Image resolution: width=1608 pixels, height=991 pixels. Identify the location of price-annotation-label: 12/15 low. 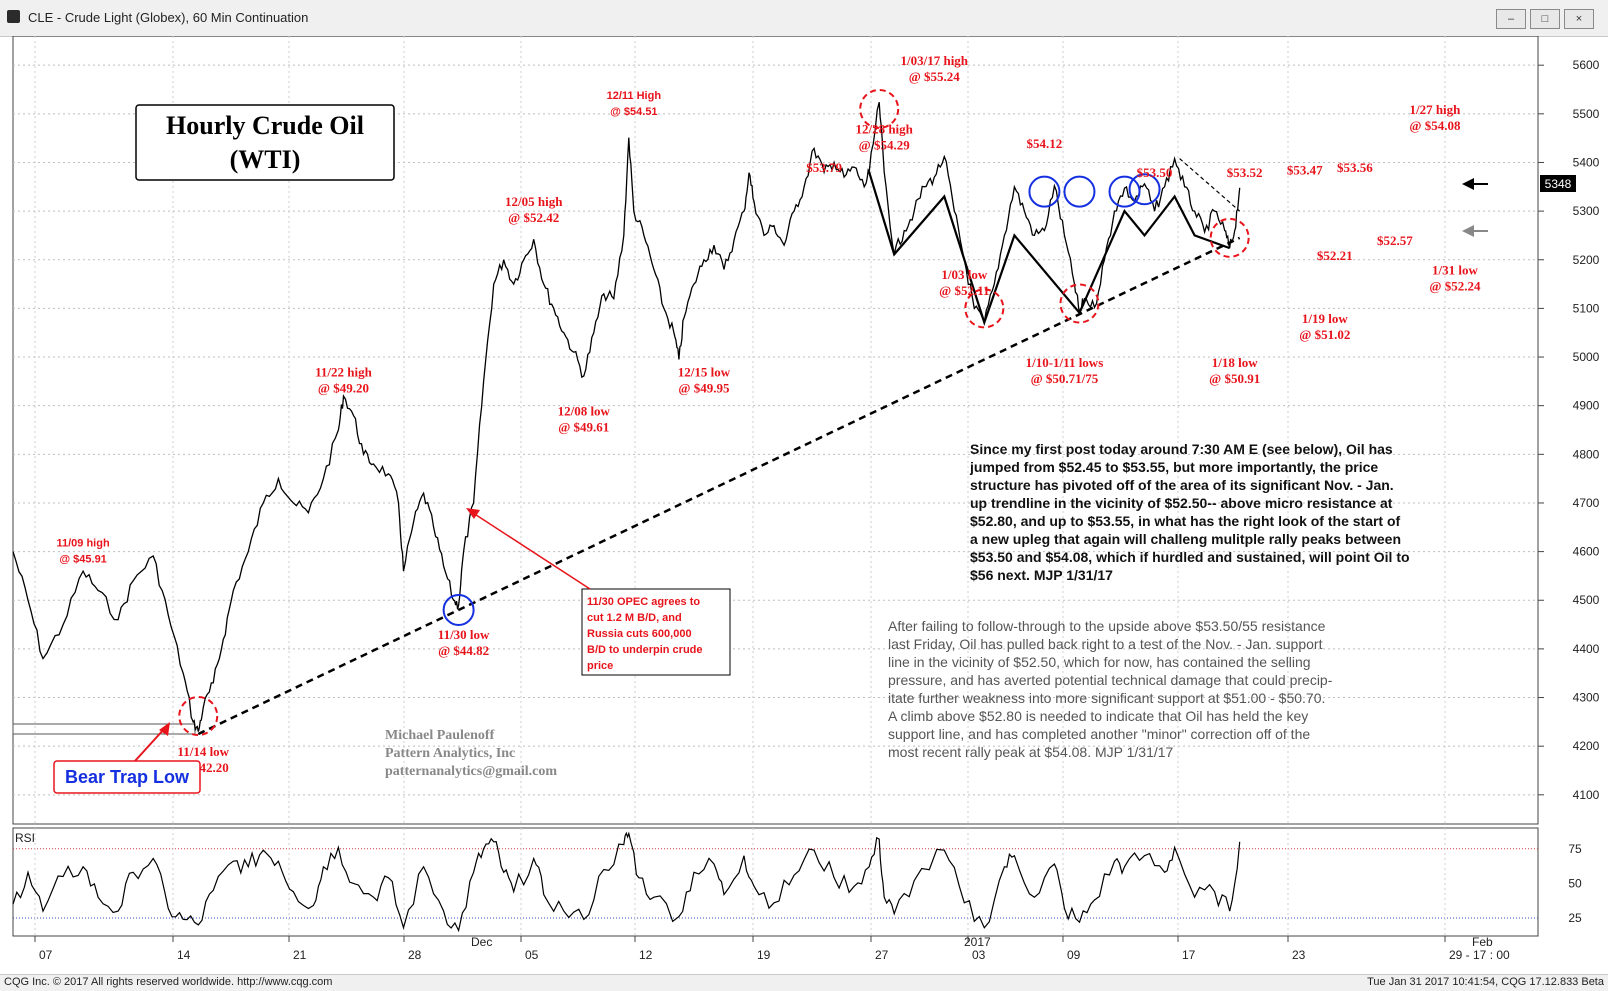
(704, 371).